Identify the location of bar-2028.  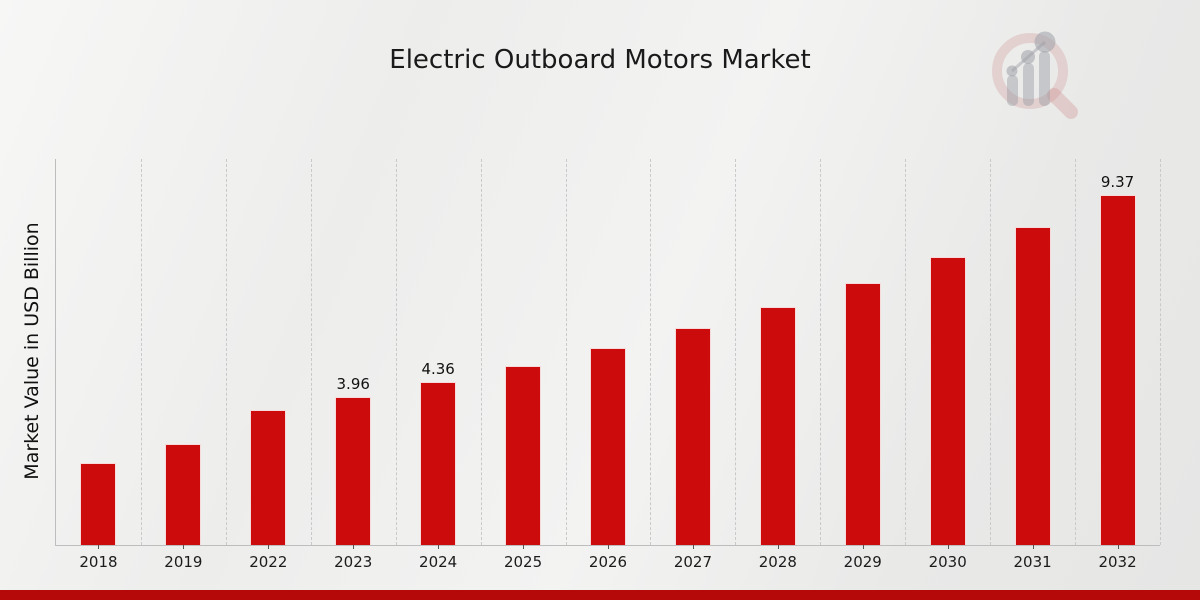
(777, 426).